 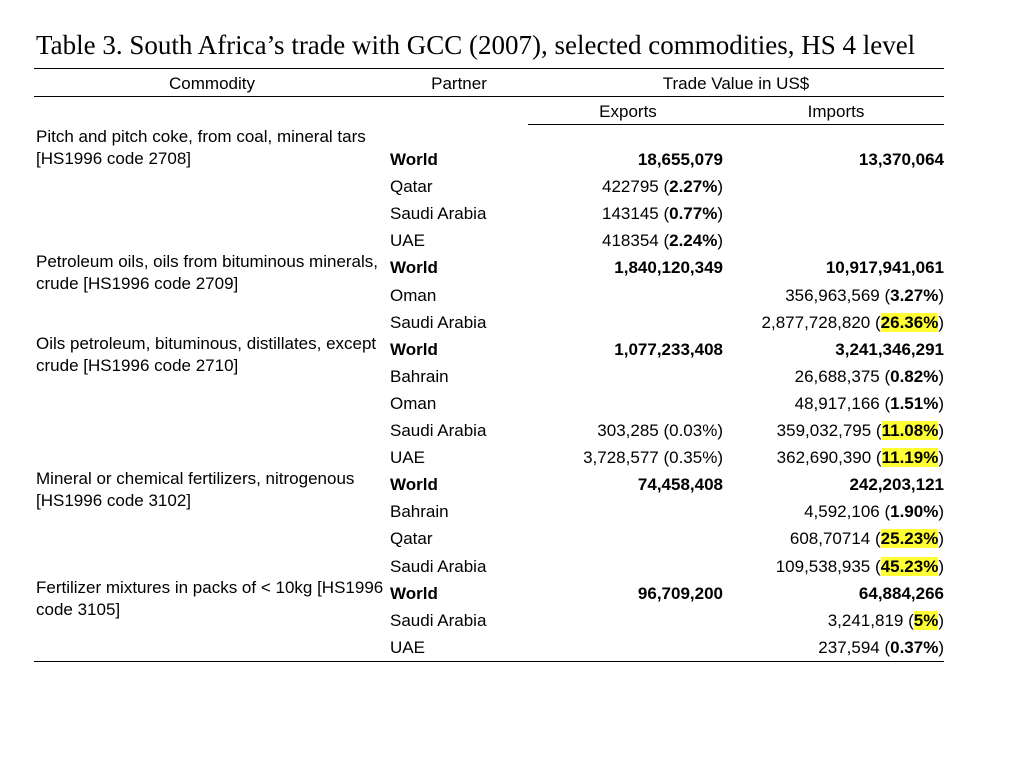 I want to click on imports-value: 359,032,795, so click(x=824, y=430).